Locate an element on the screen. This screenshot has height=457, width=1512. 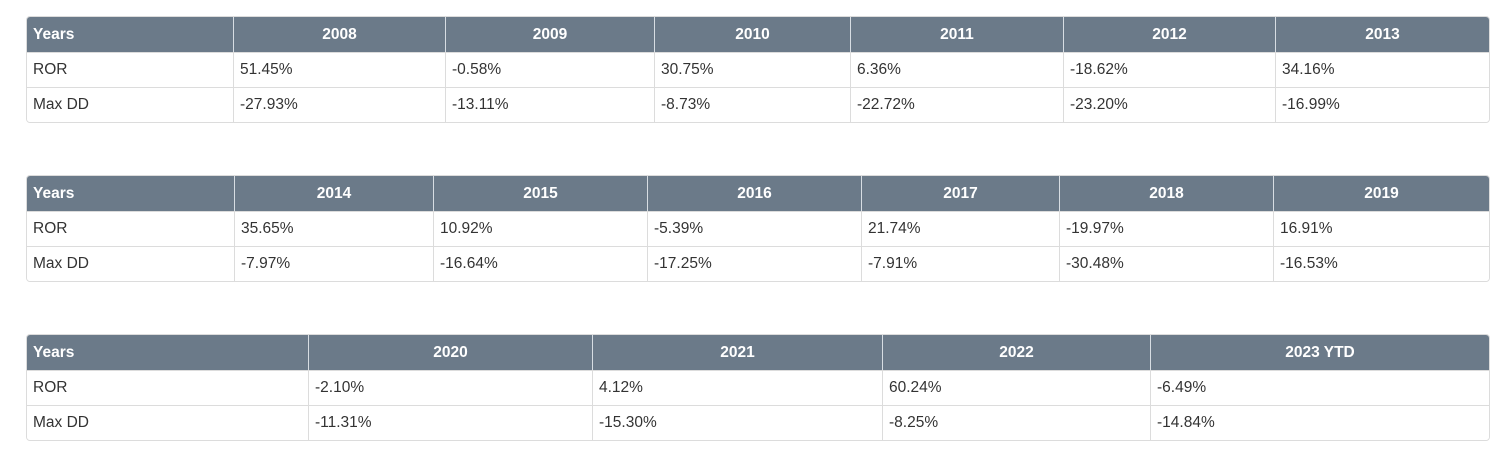
year-header: 2019 is located at coordinates (1381, 193).